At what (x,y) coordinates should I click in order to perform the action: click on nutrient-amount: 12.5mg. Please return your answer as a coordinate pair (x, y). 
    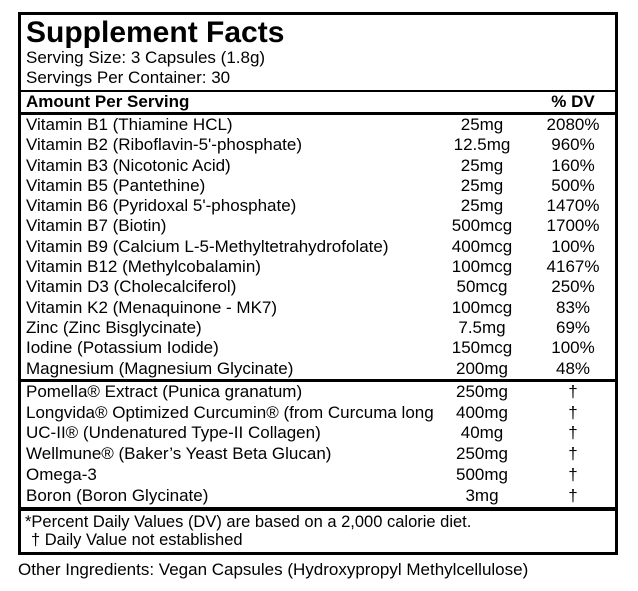
    Looking at the image, I should click on (482, 145).